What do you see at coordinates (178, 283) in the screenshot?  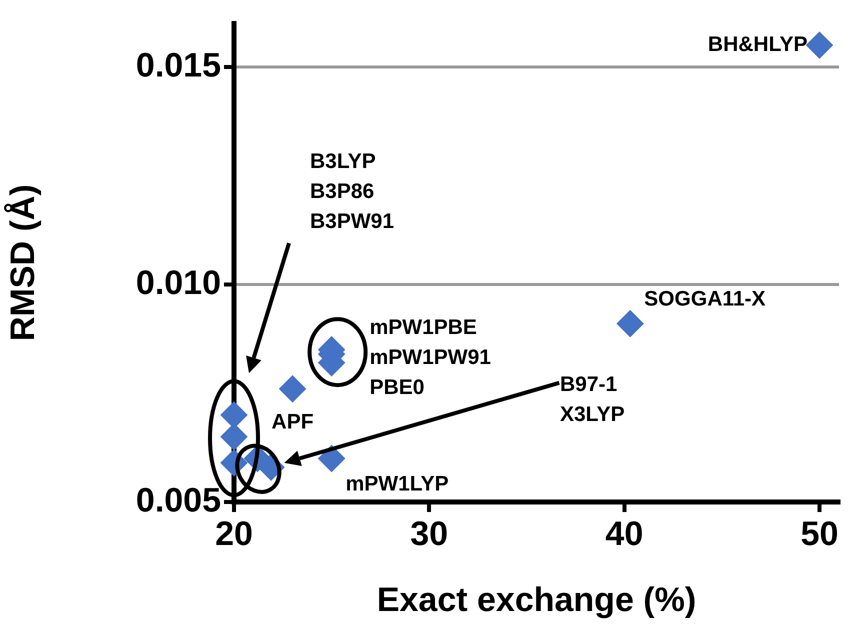 I see `y-tick-label: 0.010` at bounding box center [178, 283].